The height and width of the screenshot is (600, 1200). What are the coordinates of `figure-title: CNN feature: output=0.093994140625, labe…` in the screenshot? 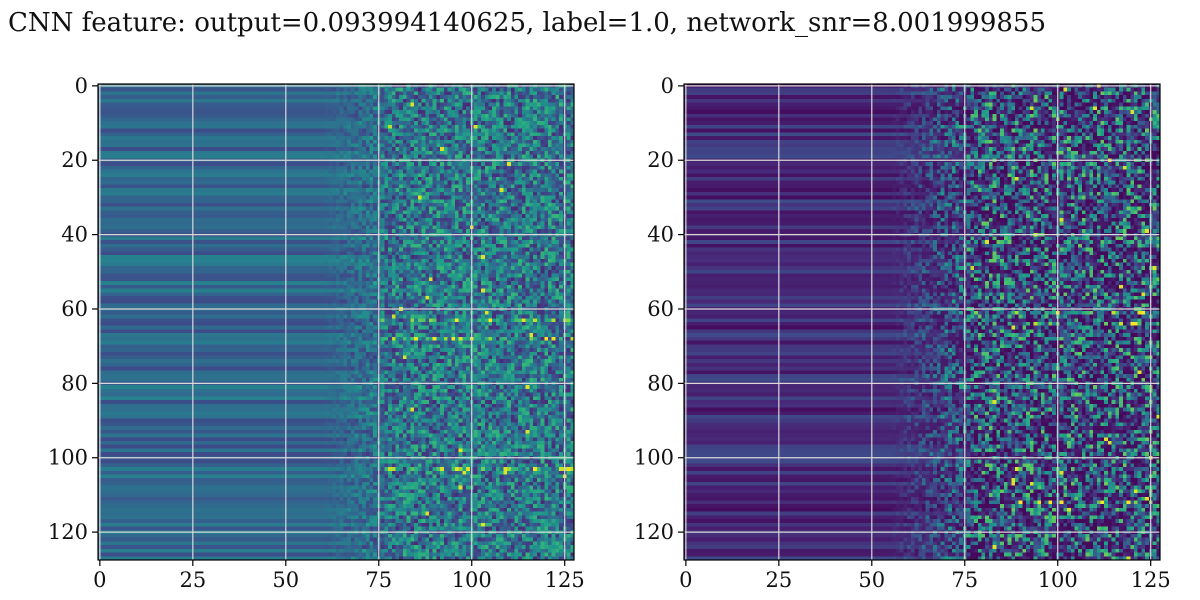 It's located at (527, 23).